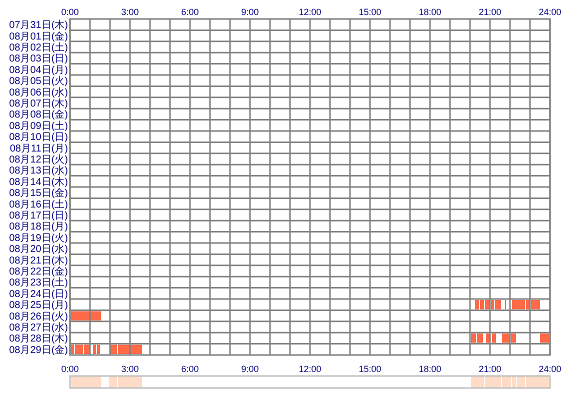  Describe the element at coordinates (38, 193) in the screenshot. I see `y-tick-label: 08月15日(金)` at that location.